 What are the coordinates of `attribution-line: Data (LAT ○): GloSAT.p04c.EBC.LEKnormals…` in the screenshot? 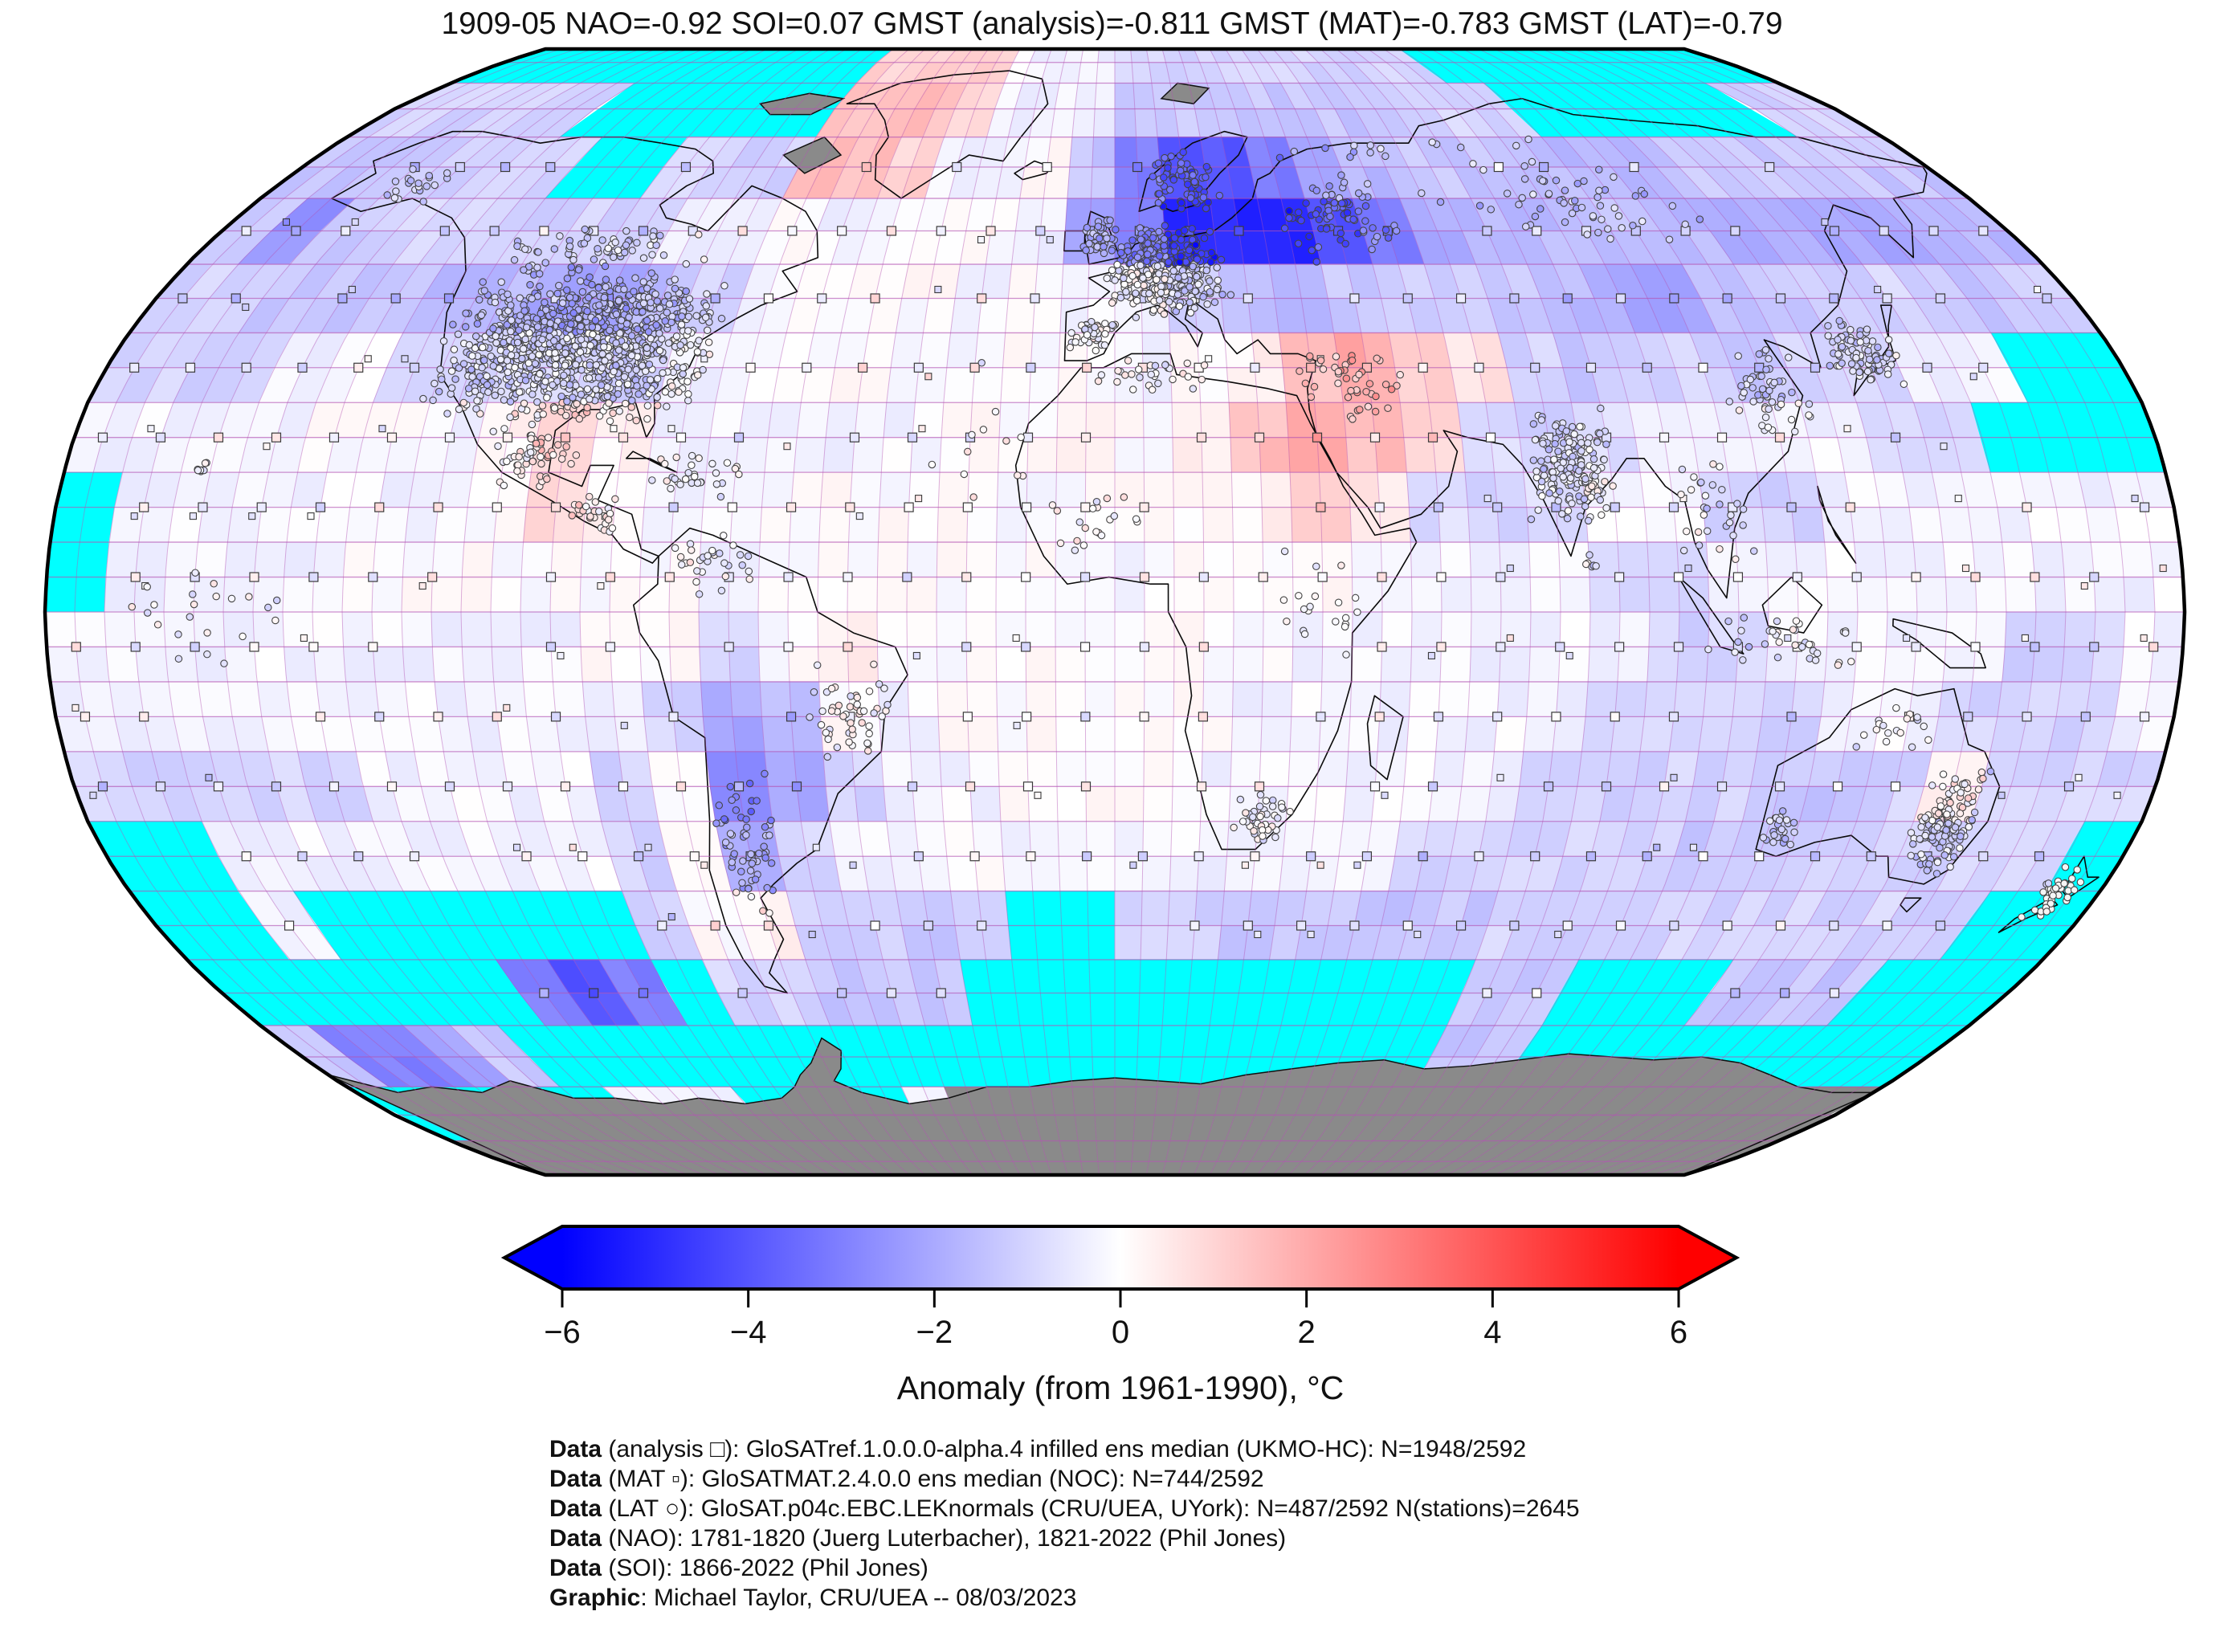 It's located at (1064, 1508).